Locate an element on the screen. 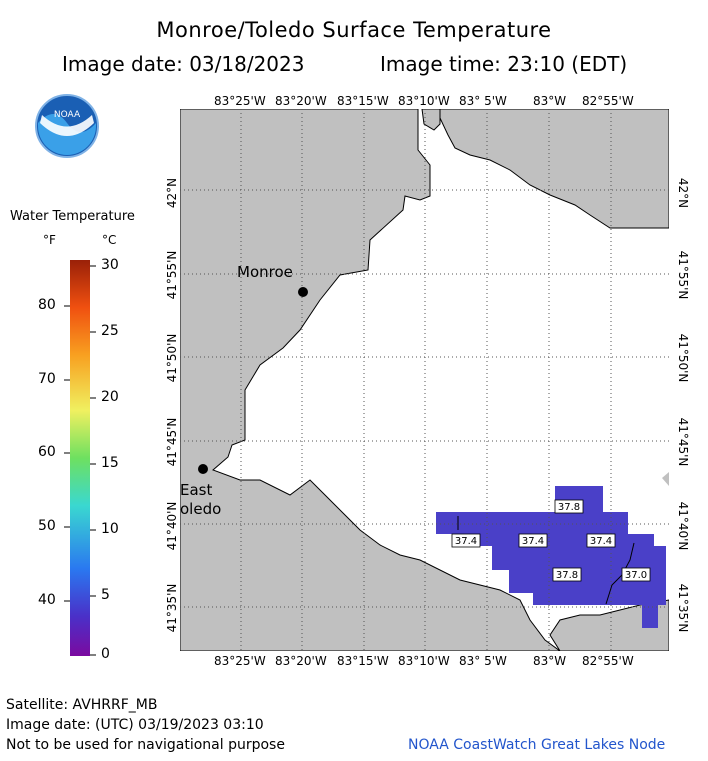  lat-label-right: 42°N is located at coordinates (683, 193).